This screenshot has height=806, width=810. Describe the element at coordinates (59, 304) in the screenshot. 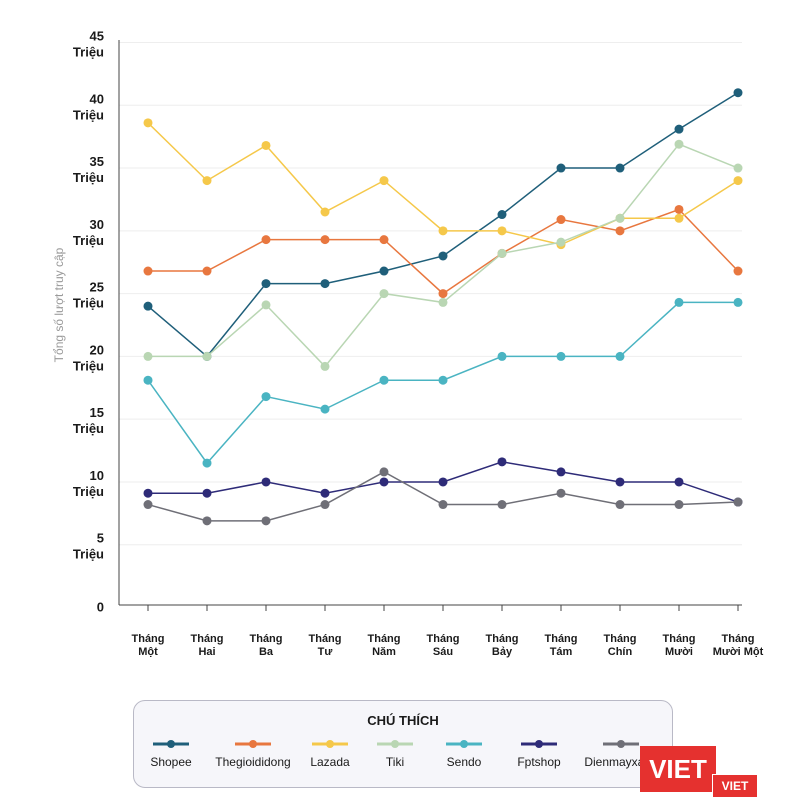

I see `y-axis-label: Tổng số lượt truy cập` at that location.